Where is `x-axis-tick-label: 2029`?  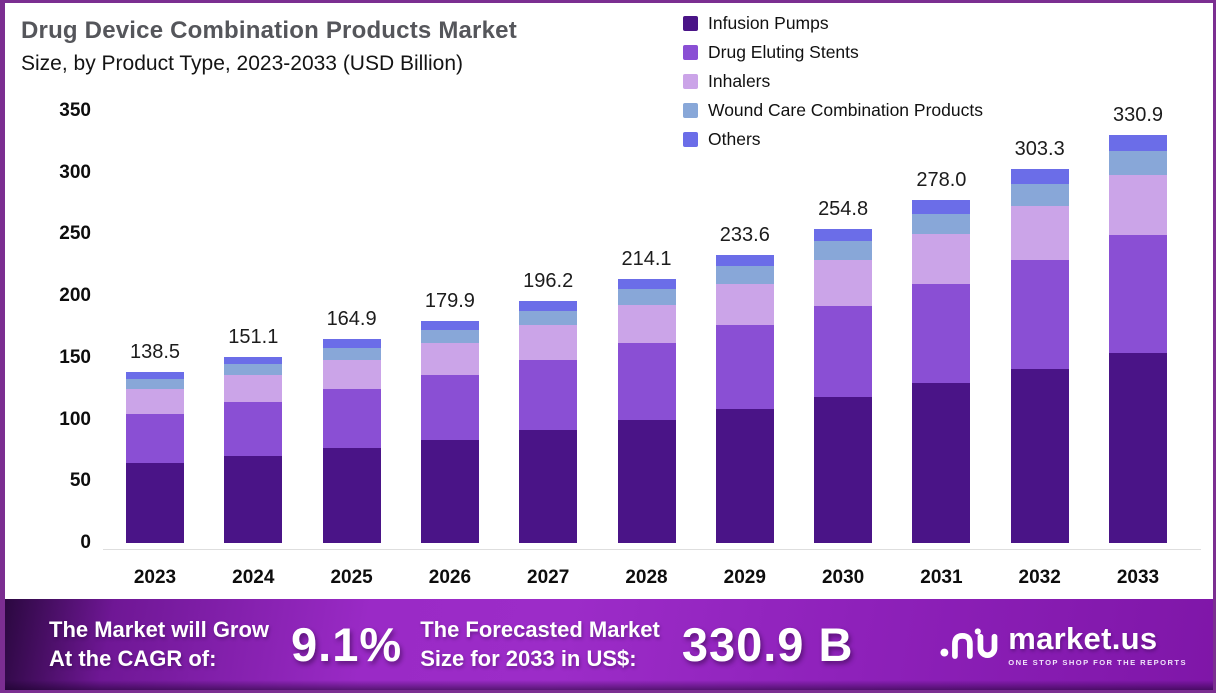
x-axis-tick-label: 2029 is located at coordinates (744, 577).